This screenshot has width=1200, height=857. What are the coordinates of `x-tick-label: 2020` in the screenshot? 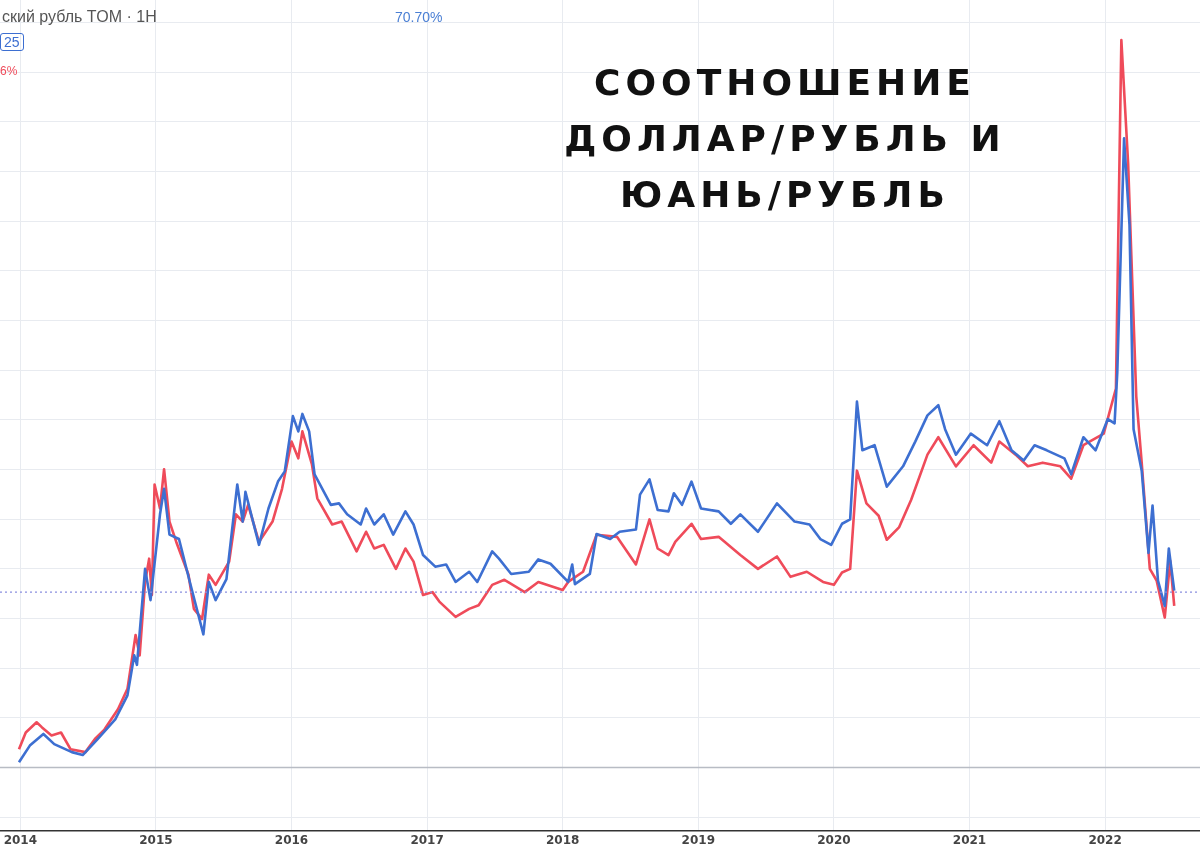 It's located at (834, 839).